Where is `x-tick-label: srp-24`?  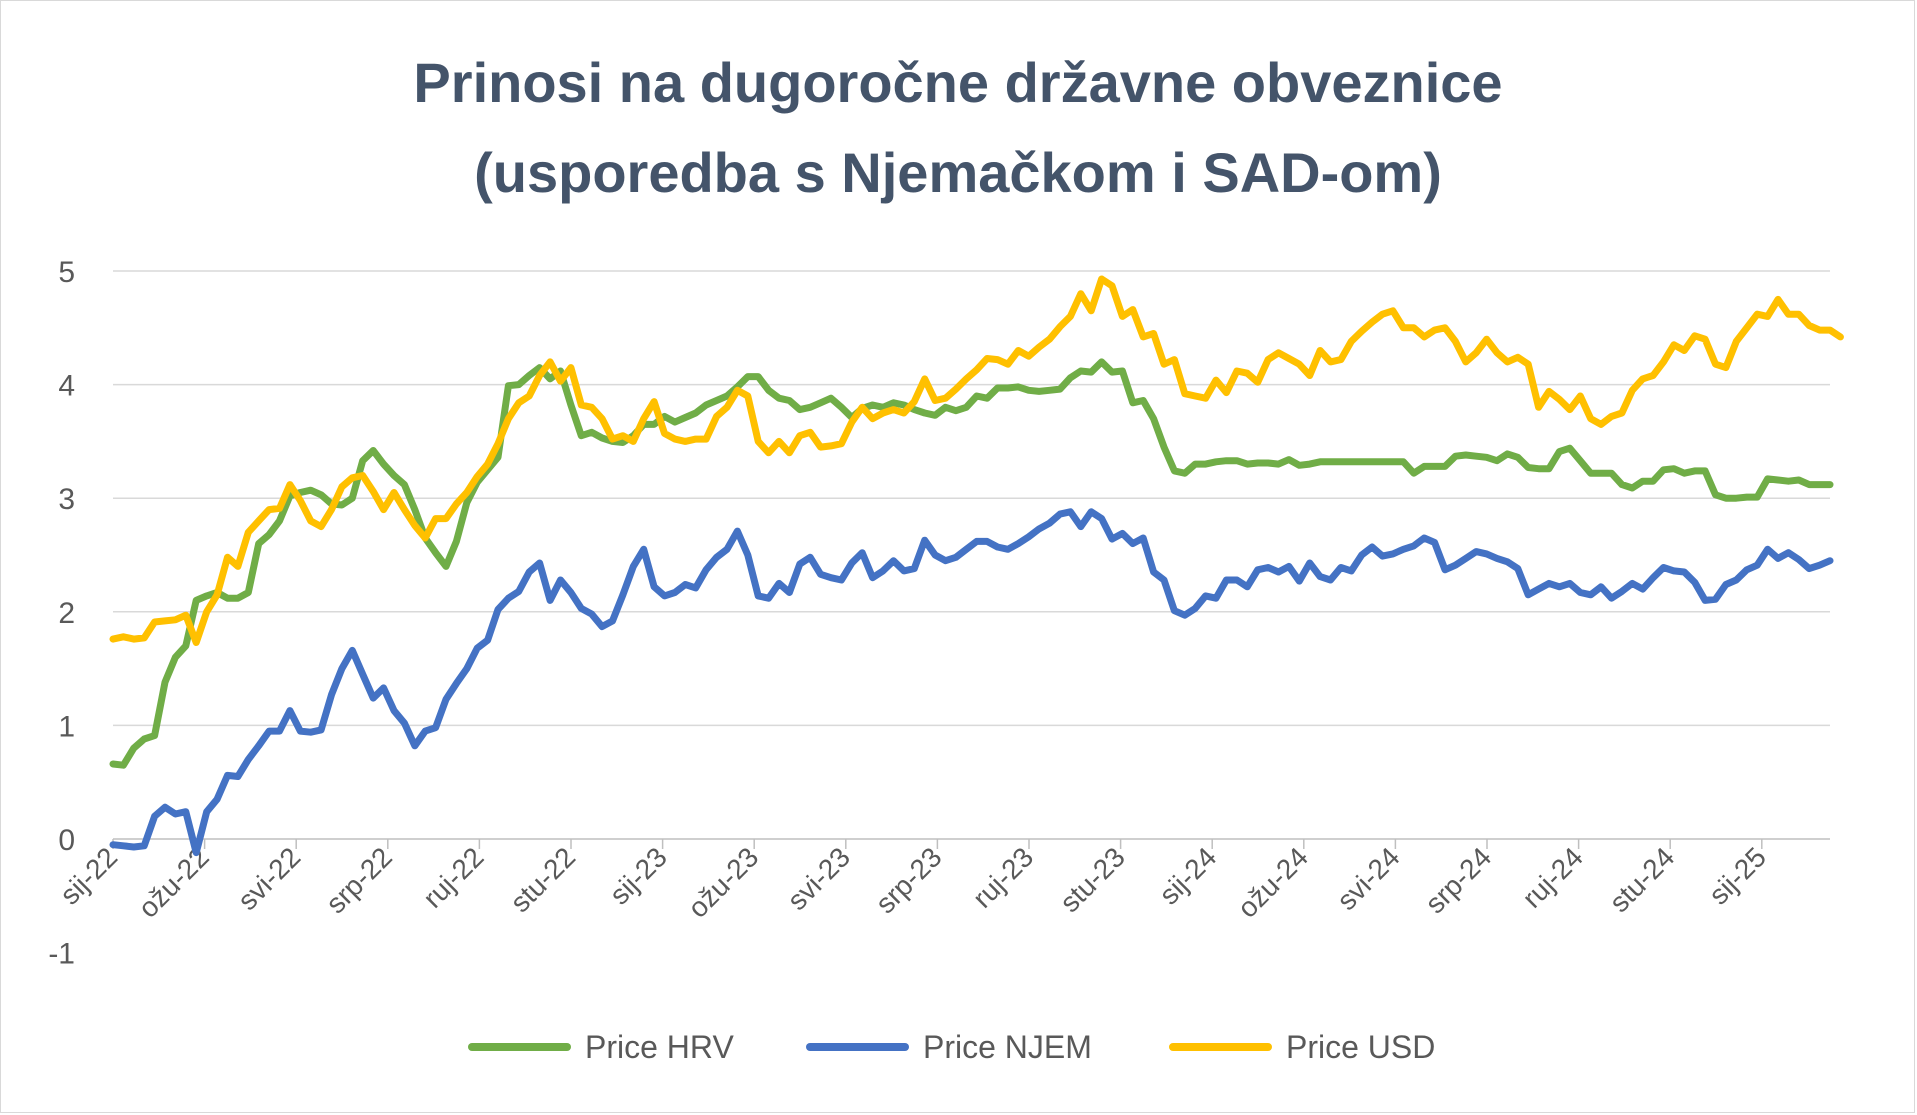
x-tick-label: srp-24 is located at coordinates (1458, 880).